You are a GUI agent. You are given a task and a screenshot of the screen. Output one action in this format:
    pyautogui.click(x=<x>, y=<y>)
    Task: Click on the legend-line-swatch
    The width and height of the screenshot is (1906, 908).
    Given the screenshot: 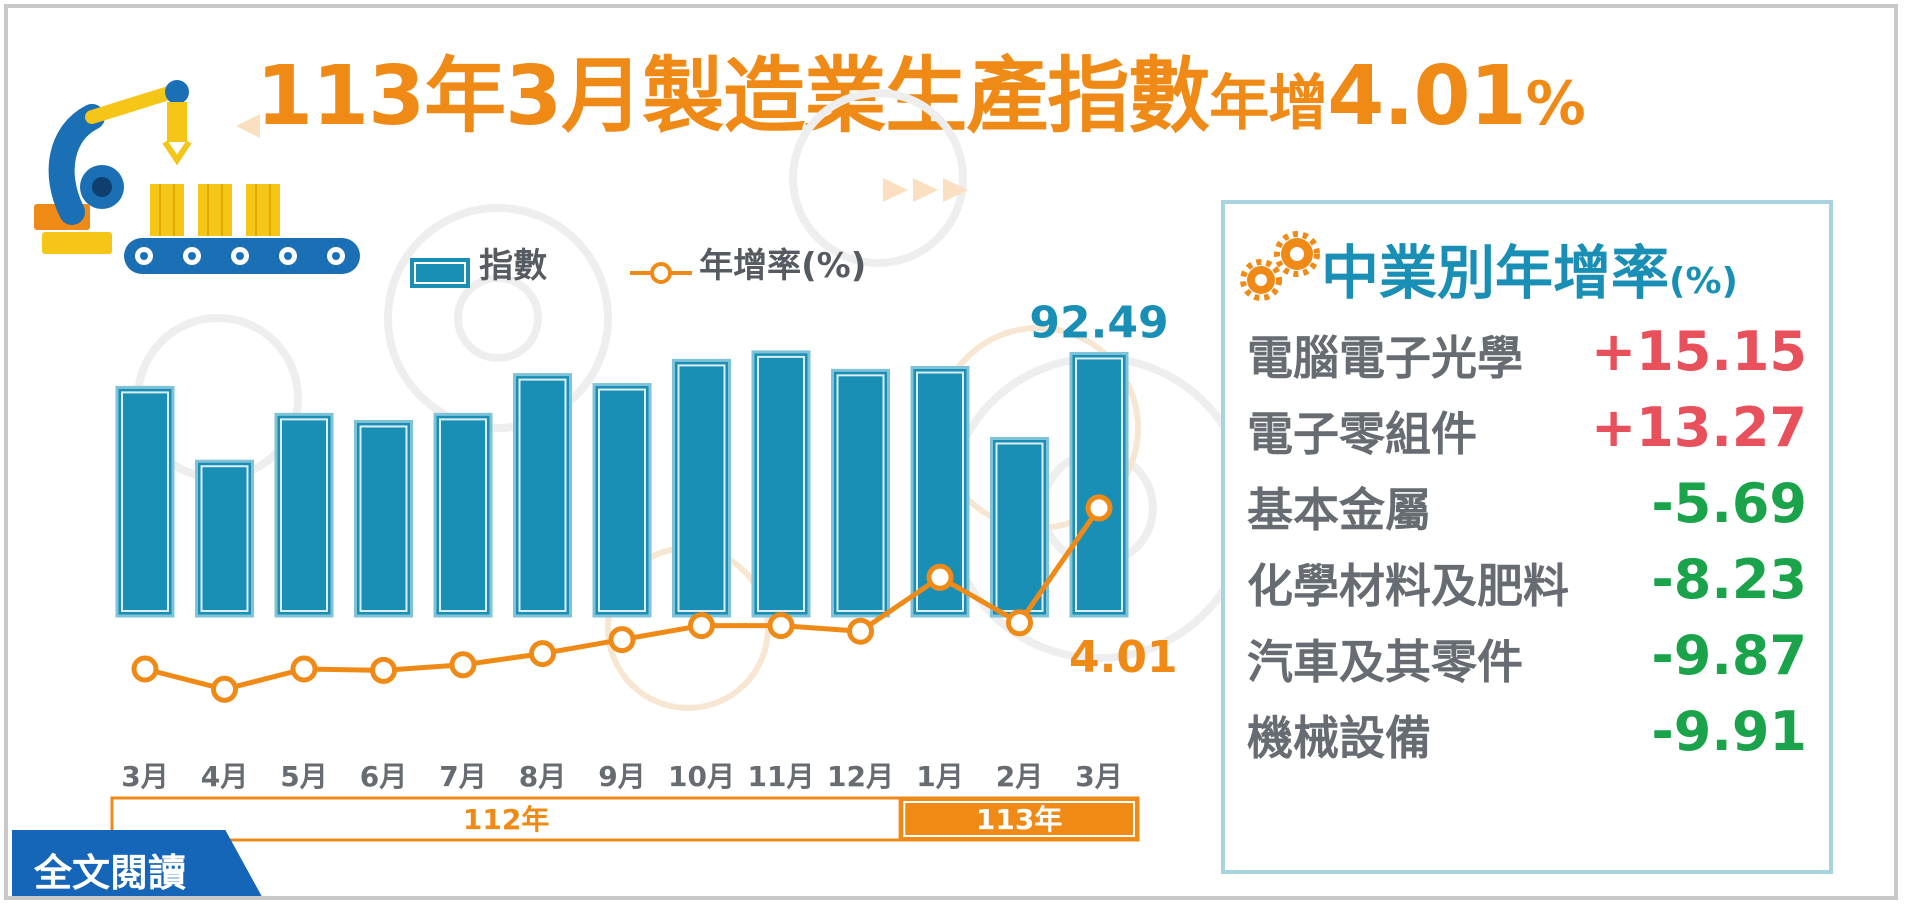 What is the action you would take?
    pyautogui.click(x=661, y=272)
    